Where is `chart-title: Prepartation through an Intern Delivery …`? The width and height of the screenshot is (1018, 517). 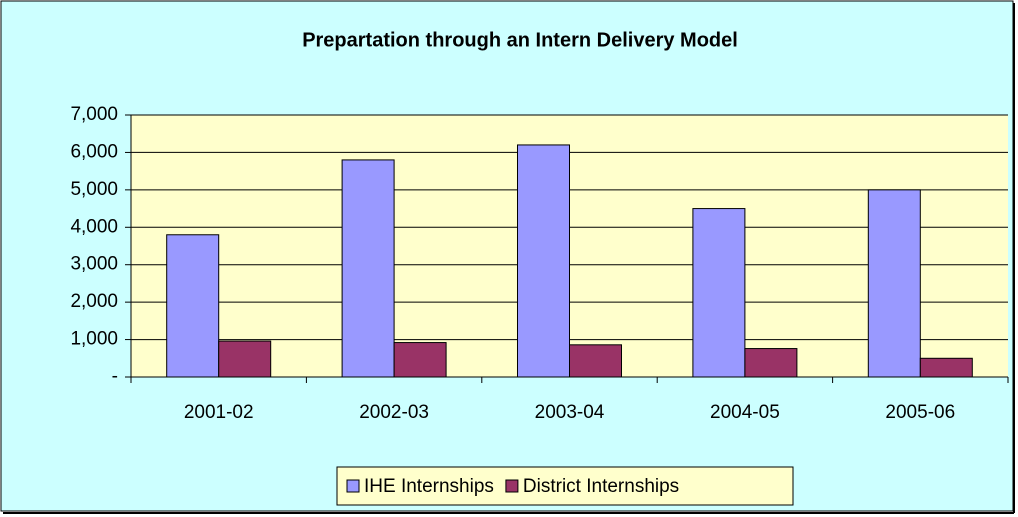 chart-title: Prepartation through an Intern Delivery … is located at coordinates (520, 40).